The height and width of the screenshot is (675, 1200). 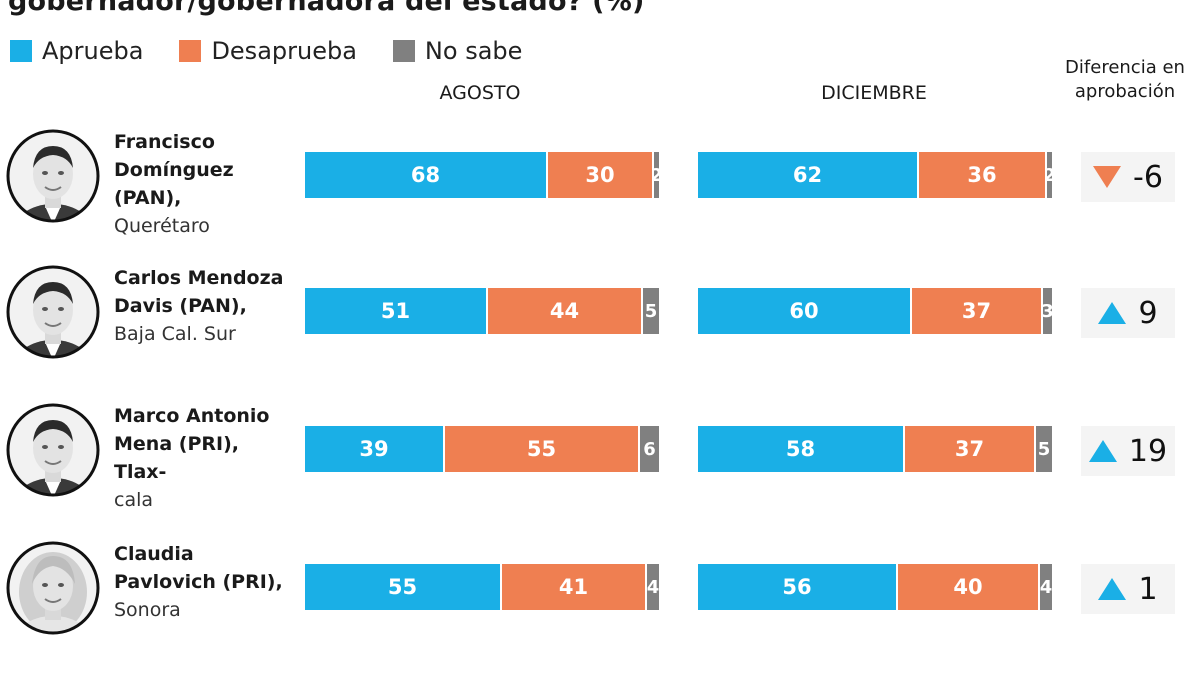 What do you see at coordinates (1148, 451) in the screenshot?
I see `difference-value: 19` at bounding box center [1148, 451].